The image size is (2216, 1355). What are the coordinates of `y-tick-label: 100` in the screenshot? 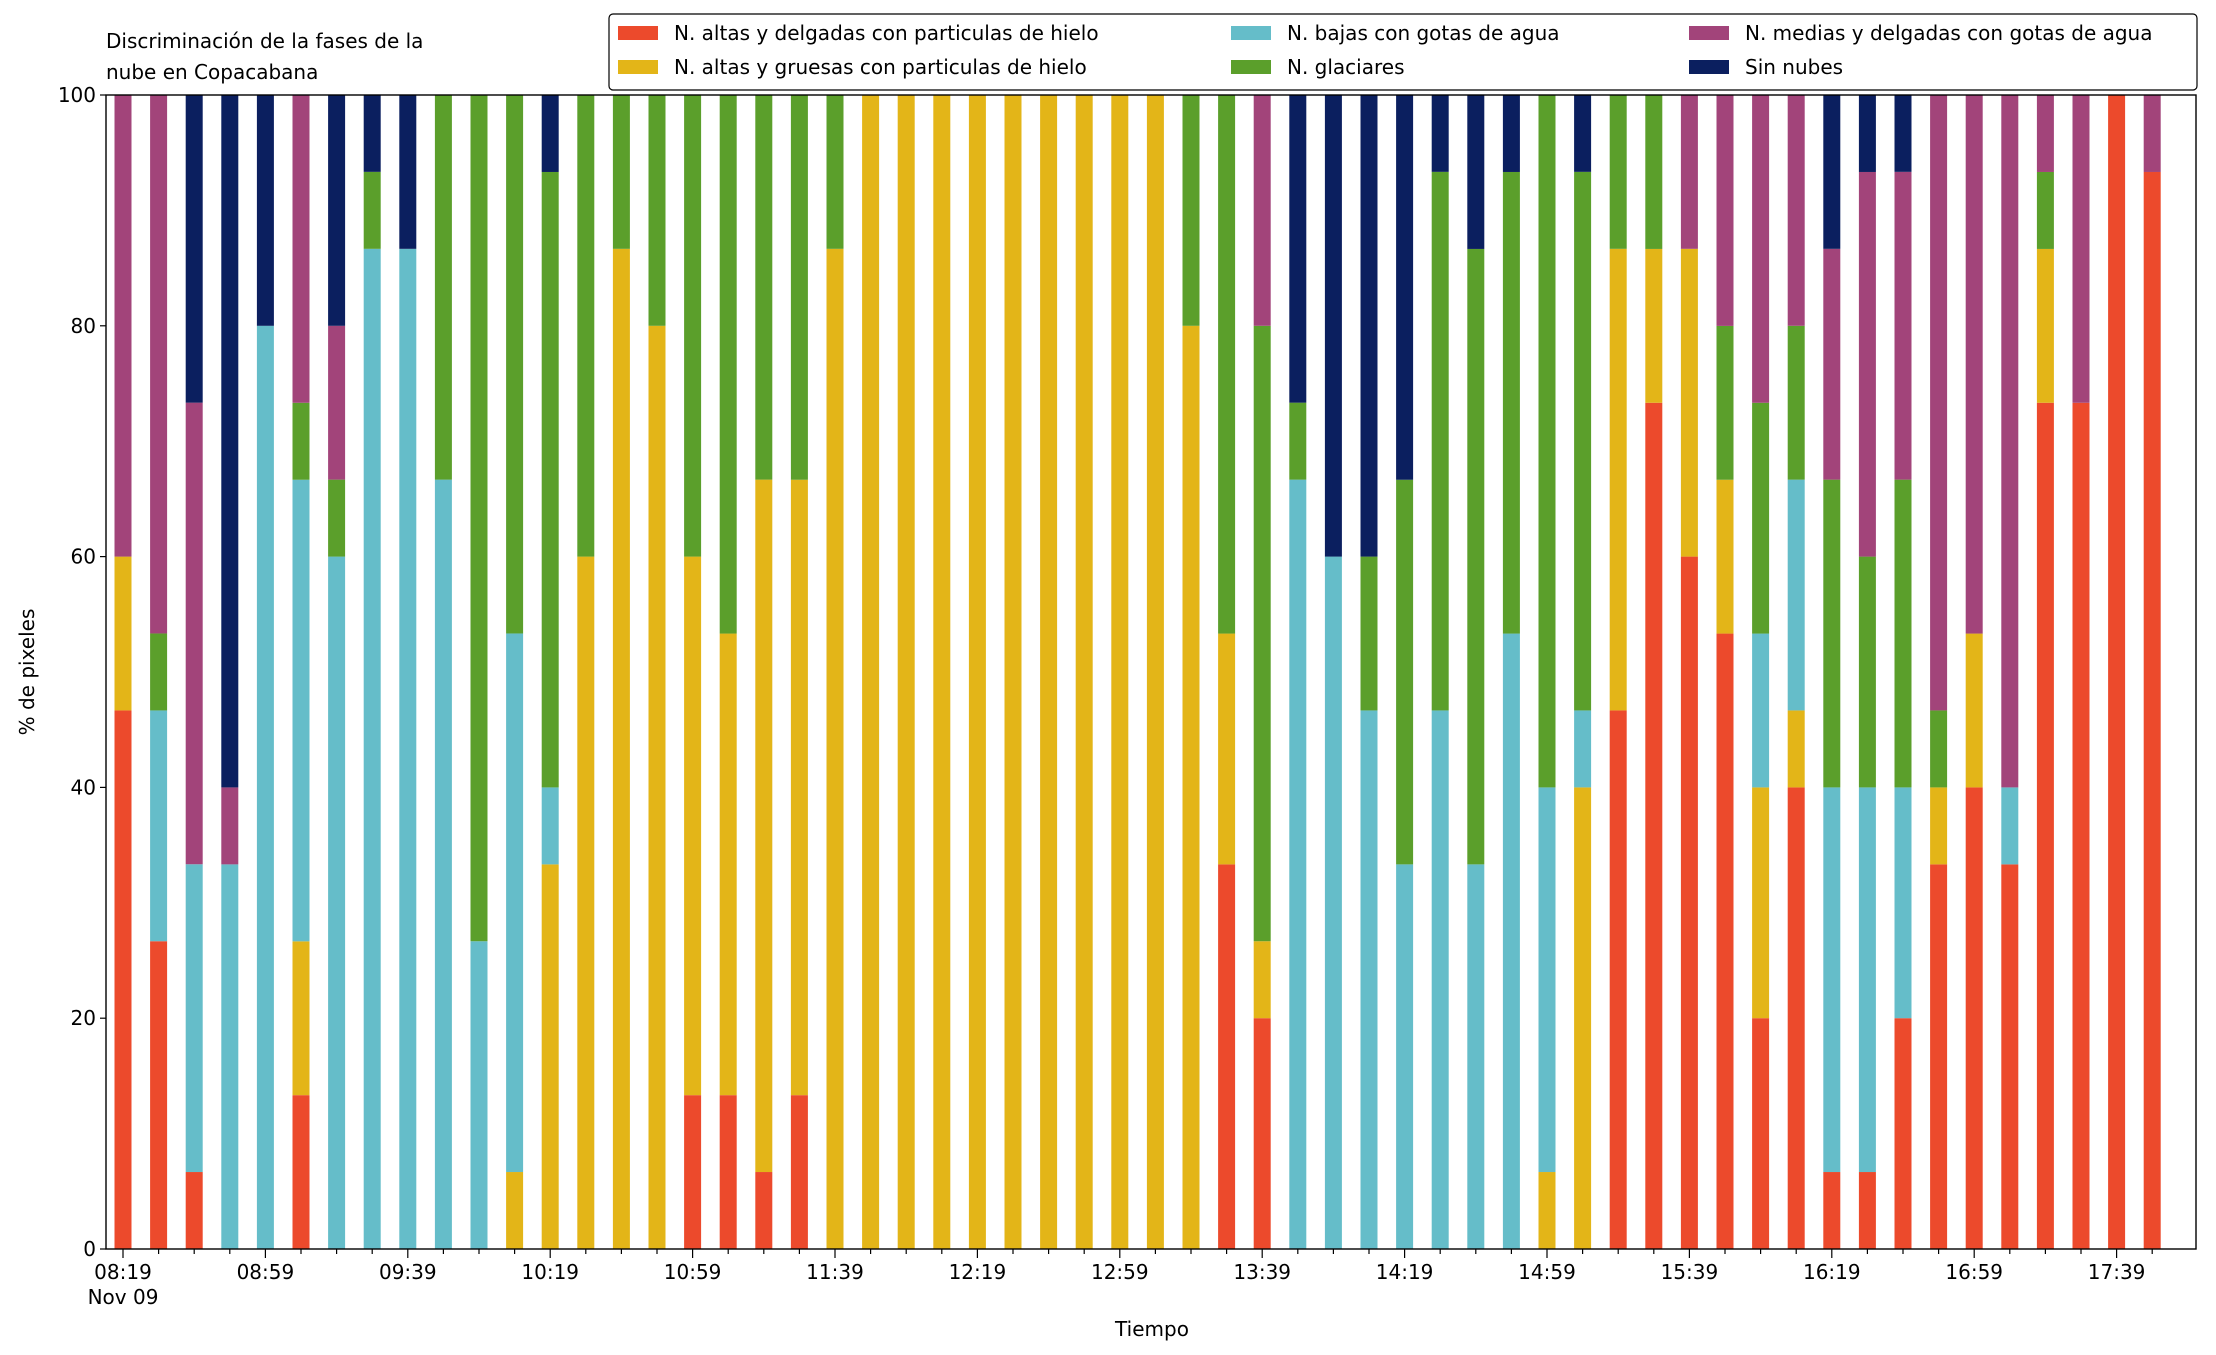 It's located at (77, 95).